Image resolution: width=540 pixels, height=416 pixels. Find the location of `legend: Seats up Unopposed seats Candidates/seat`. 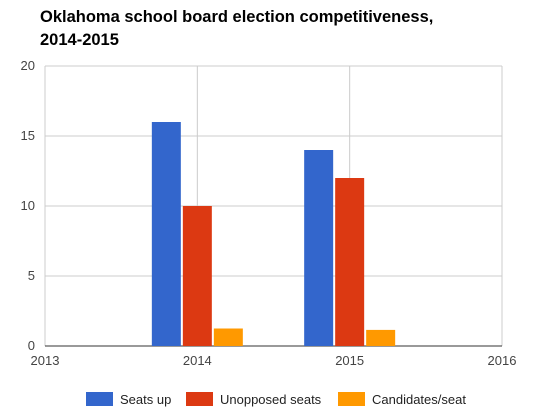

legend: Seats up Unopposed seats Candidates/seat is located at coordinates (276, 399).